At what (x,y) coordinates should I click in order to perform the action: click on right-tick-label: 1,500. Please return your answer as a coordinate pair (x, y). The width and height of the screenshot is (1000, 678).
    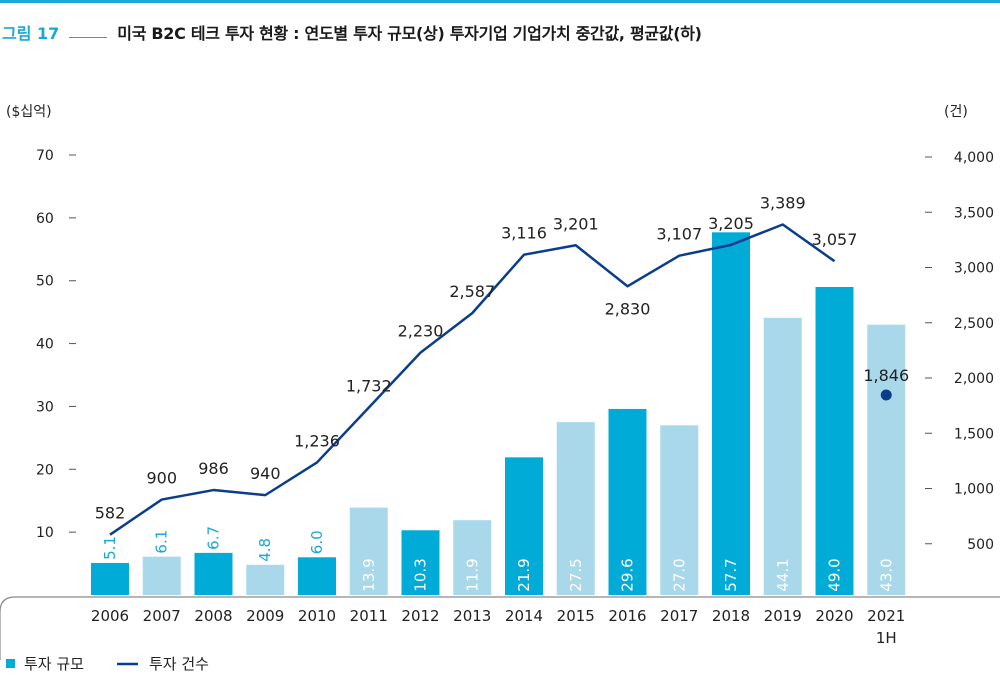
    Looking at the image, I should click on (974, 434).